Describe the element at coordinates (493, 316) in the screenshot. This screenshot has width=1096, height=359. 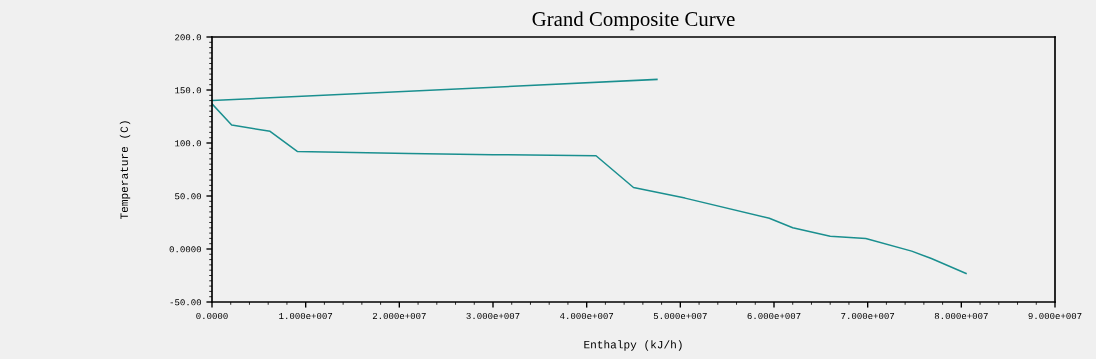
I see `x-tick-label: 3.000e+007` at that location.